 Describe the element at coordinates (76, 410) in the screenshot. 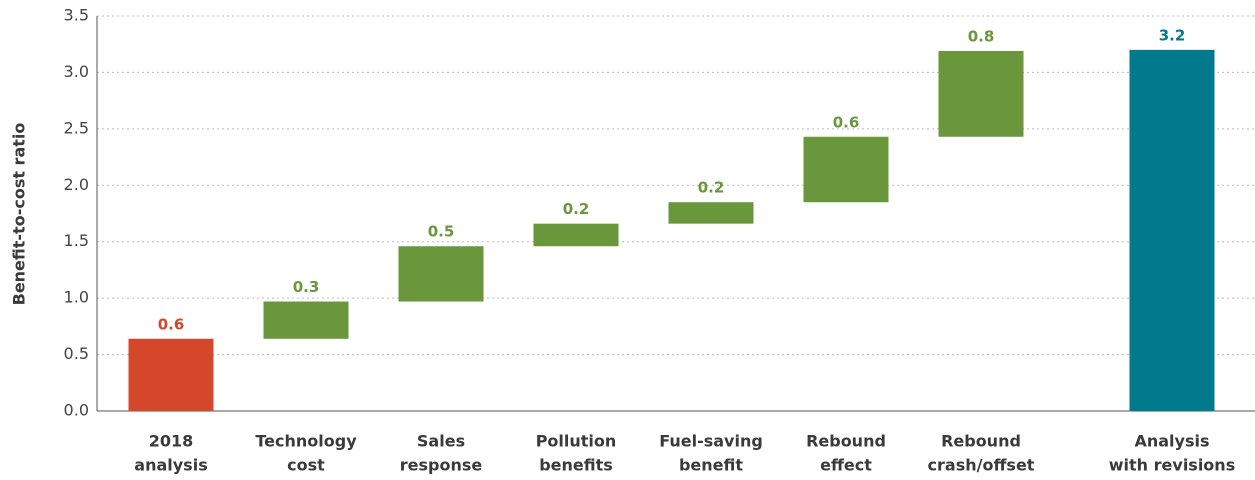

I see `y-tick-label: 0.0` at that location.